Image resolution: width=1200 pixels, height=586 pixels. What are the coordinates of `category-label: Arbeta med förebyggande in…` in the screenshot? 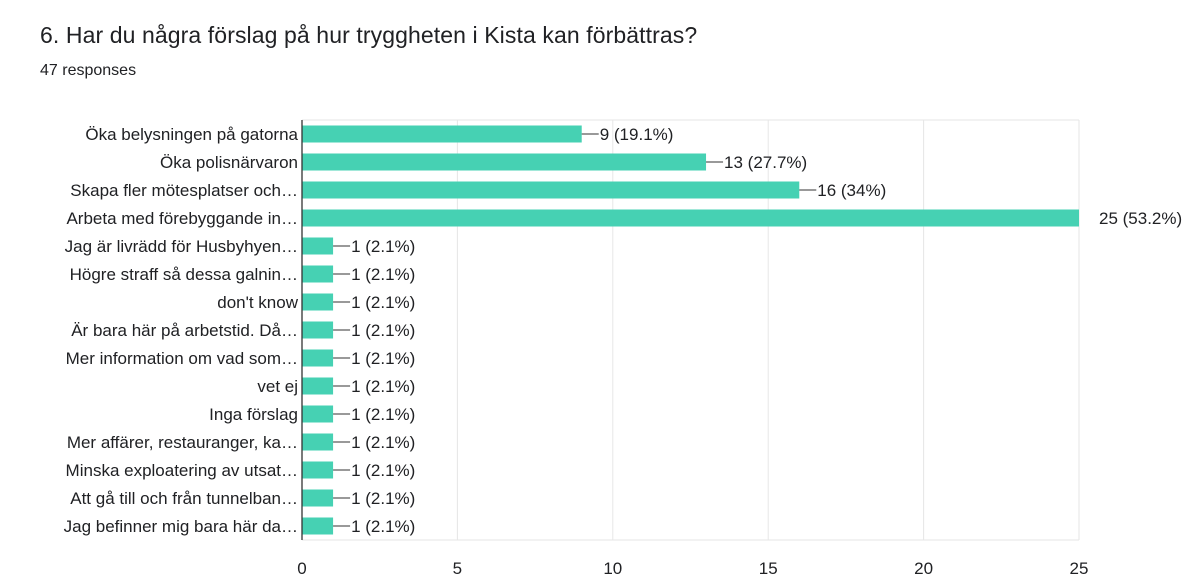 It's located at (182, 218).